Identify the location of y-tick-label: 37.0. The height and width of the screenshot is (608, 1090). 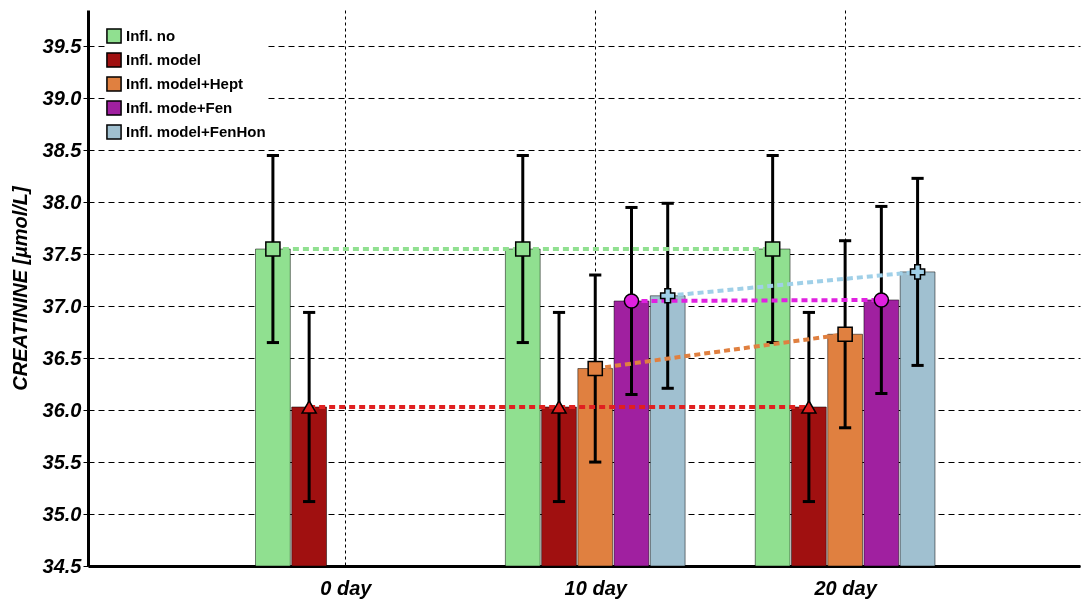
(62, 305).